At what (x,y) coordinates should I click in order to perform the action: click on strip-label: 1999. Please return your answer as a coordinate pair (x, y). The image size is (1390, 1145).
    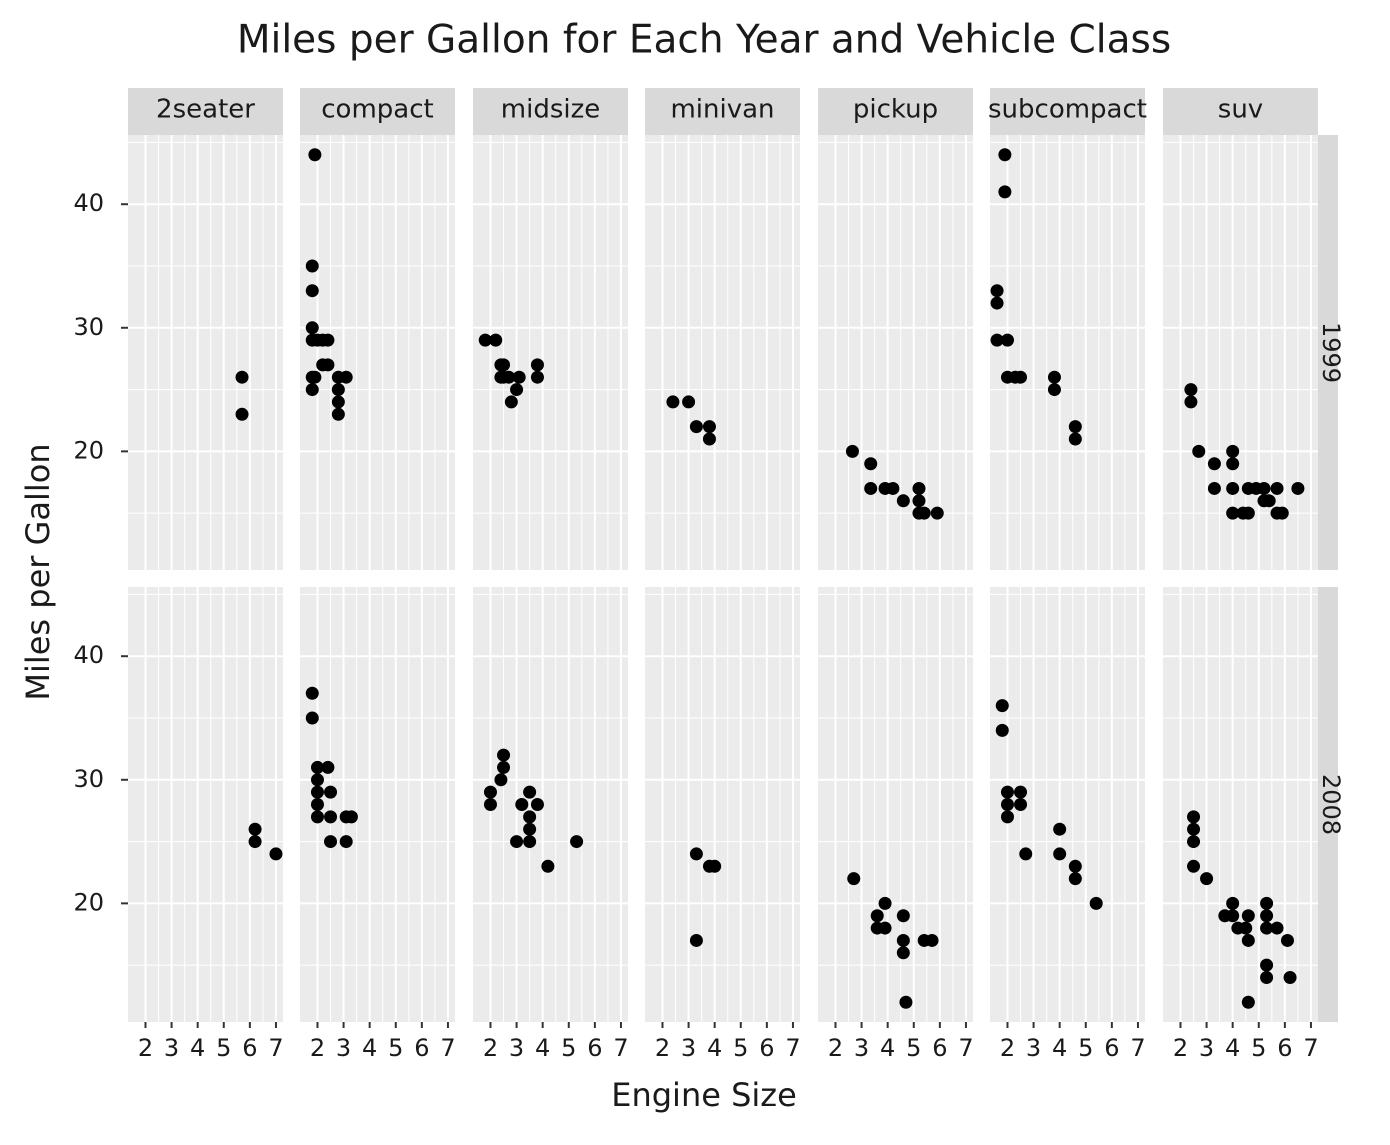
    Looking at the image, I should click on (1331, 352).